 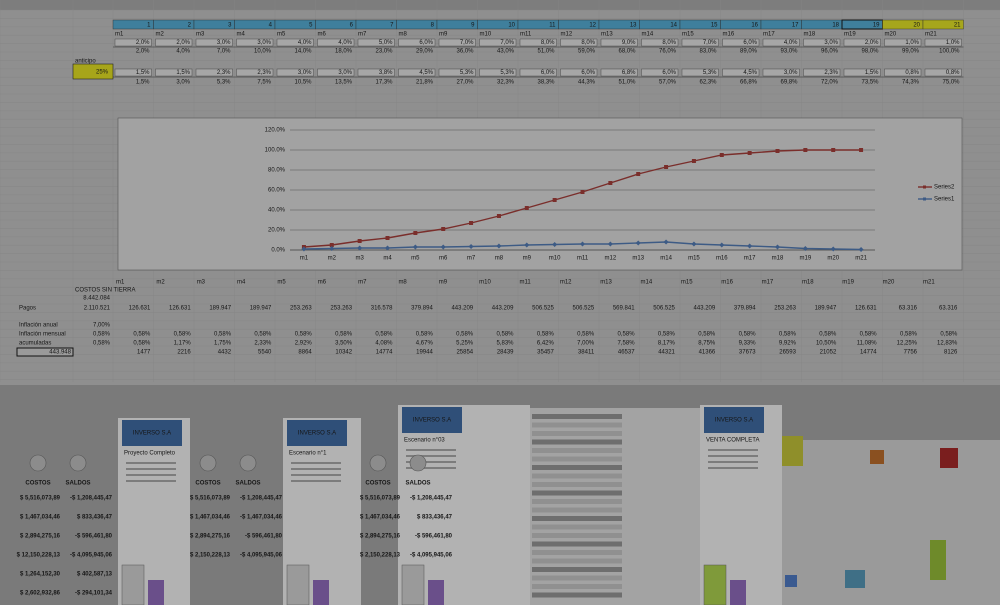 I want to click on x-tick-label: m11, so click(x=583, y=259).